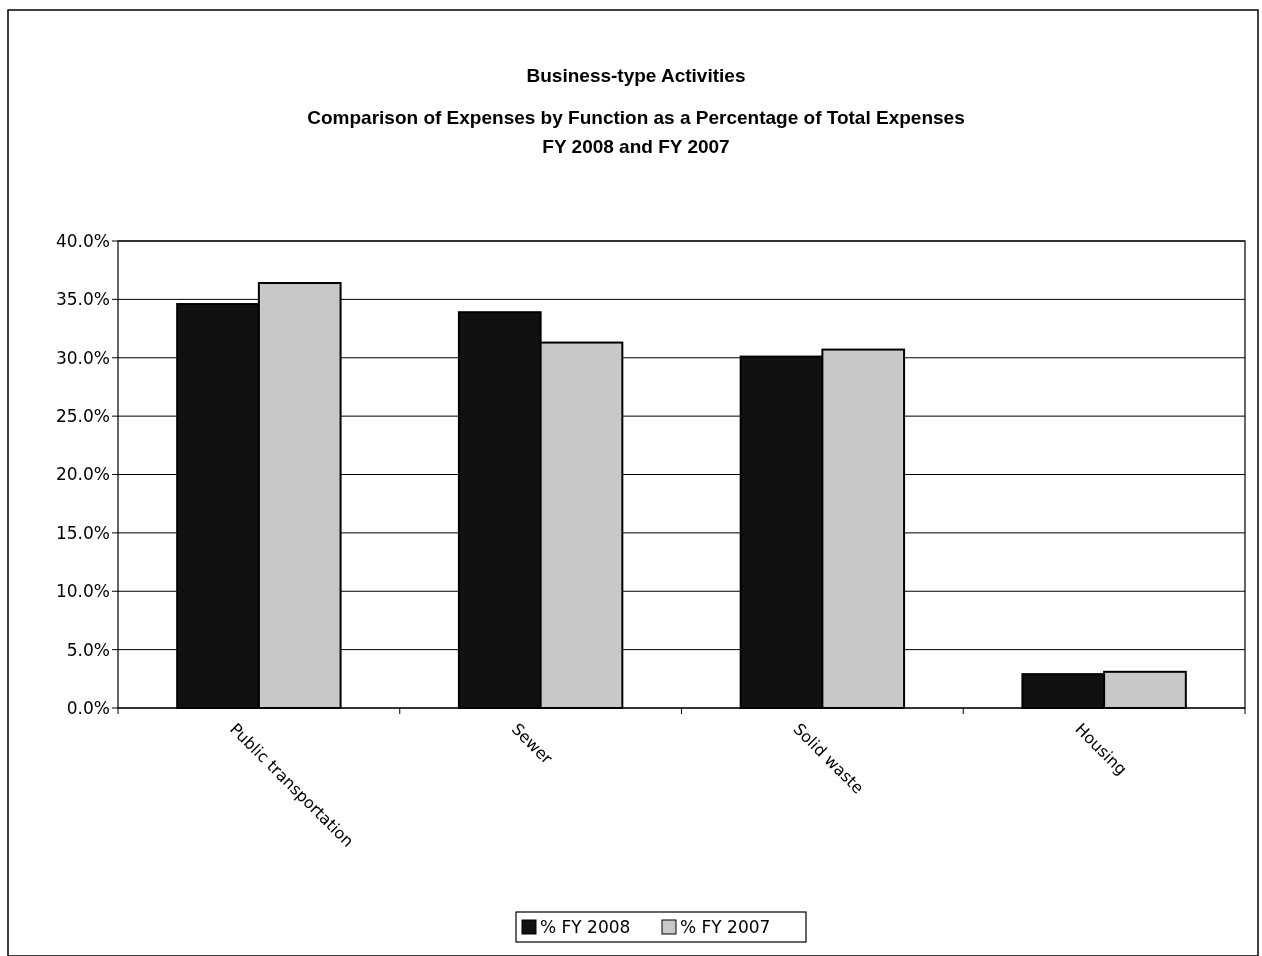 The height and width of the screenshot is (956, 1262). I want to click on y-tick-label: 20.0%, so click(82, 474).